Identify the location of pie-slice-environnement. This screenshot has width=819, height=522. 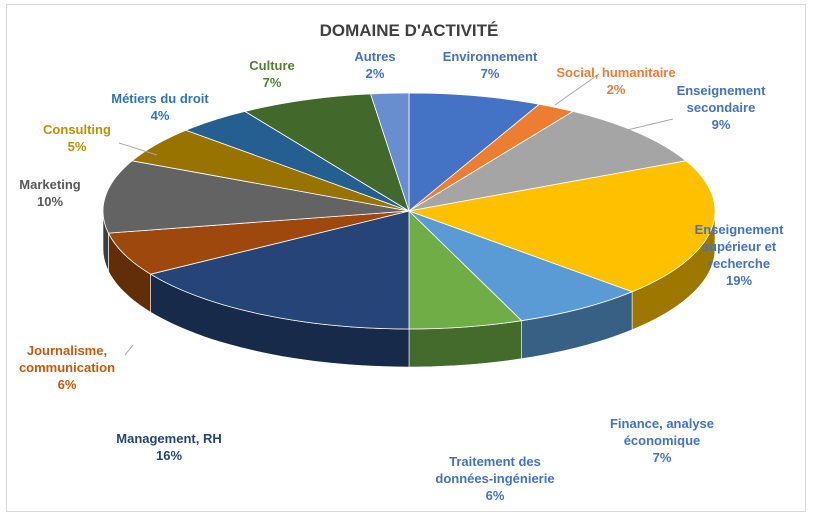
(474, 152).